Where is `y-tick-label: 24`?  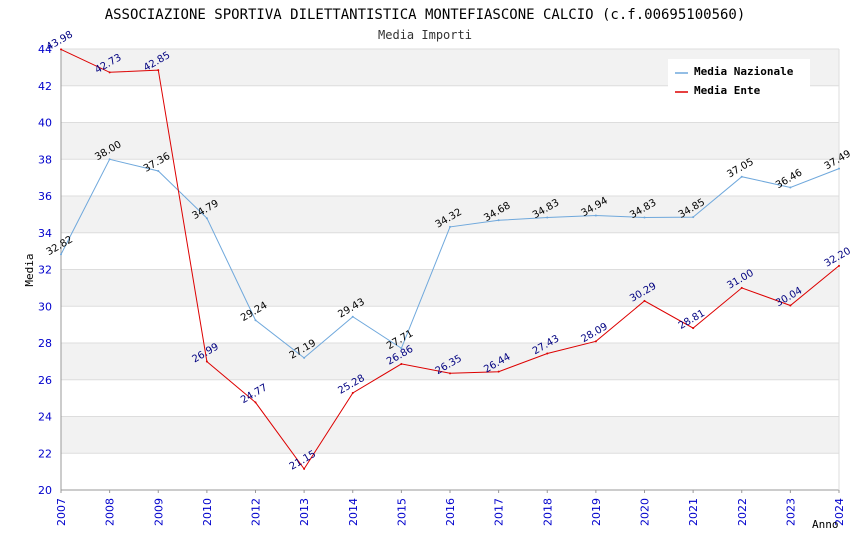
y-tick-label: 24 is located at coordinates (45, 417).